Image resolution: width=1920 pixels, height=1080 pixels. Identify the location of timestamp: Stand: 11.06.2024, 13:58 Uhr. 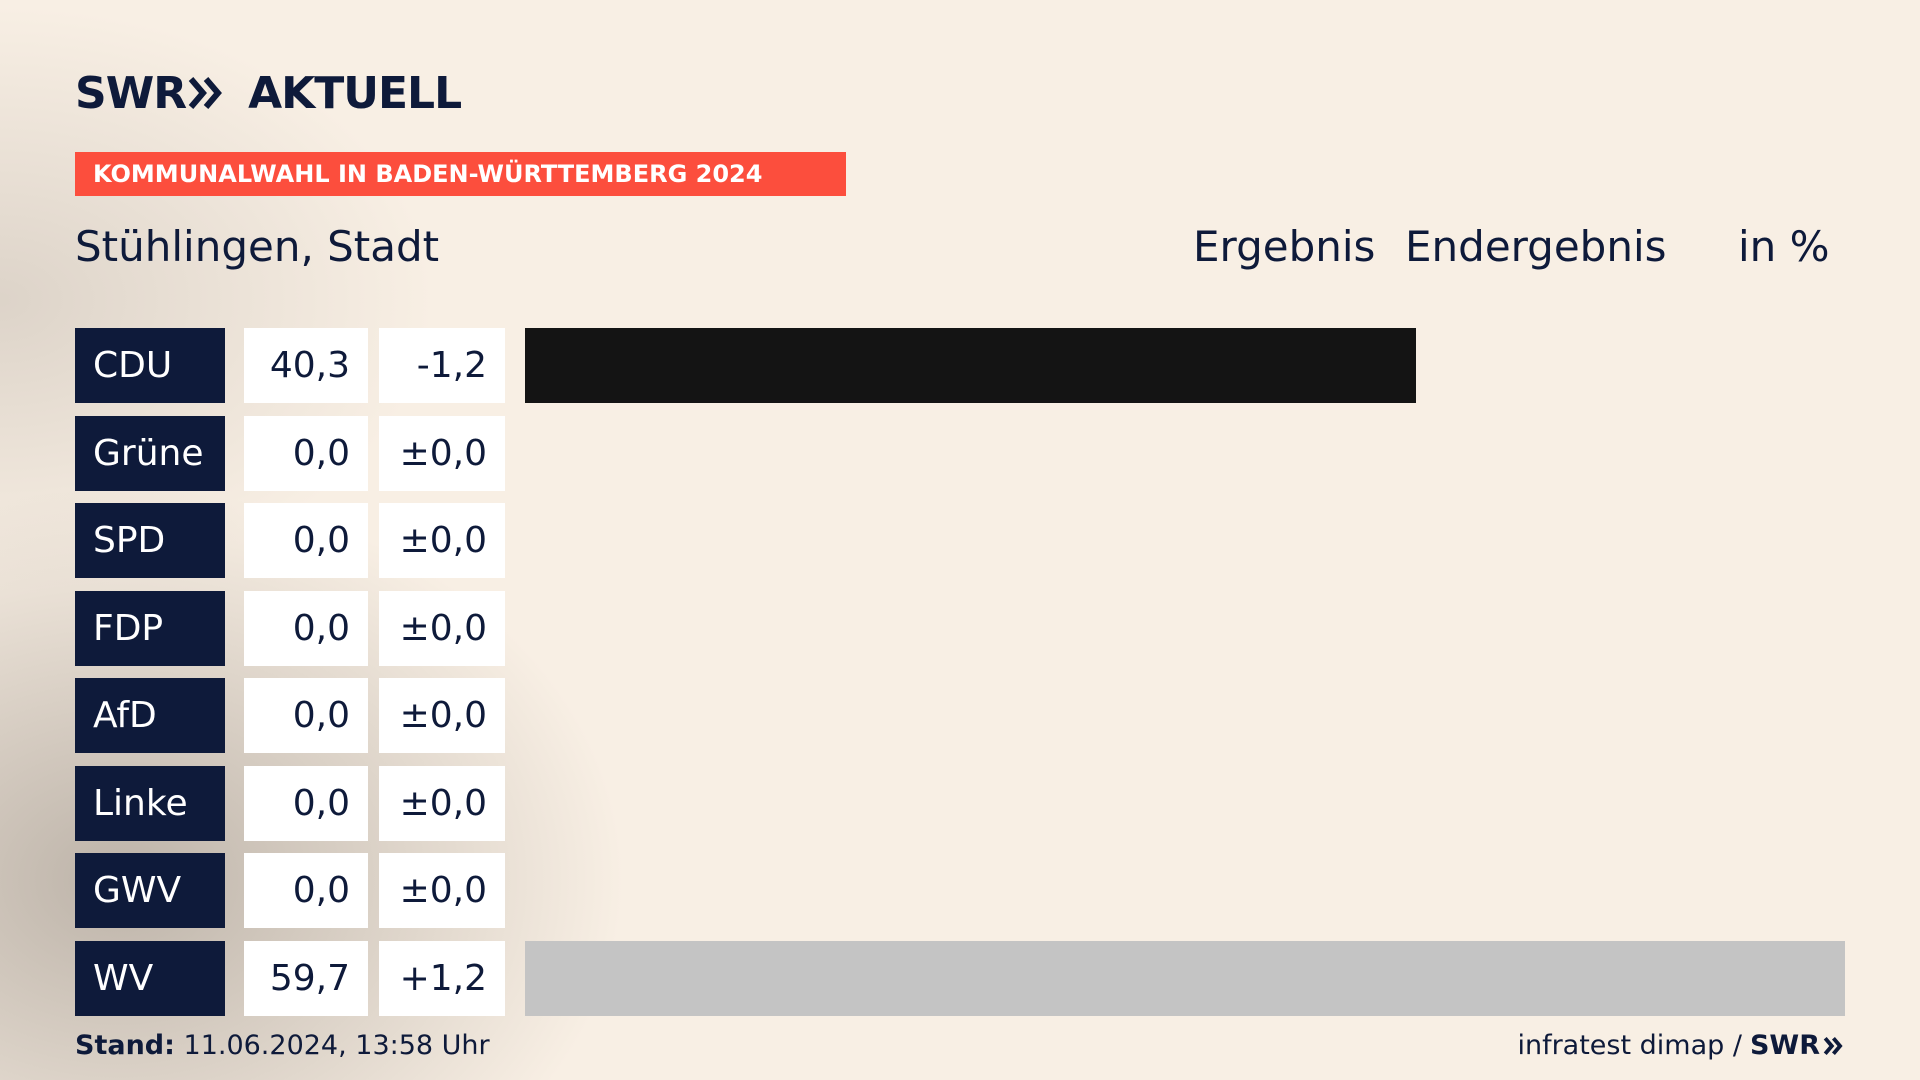
(282, 1045).